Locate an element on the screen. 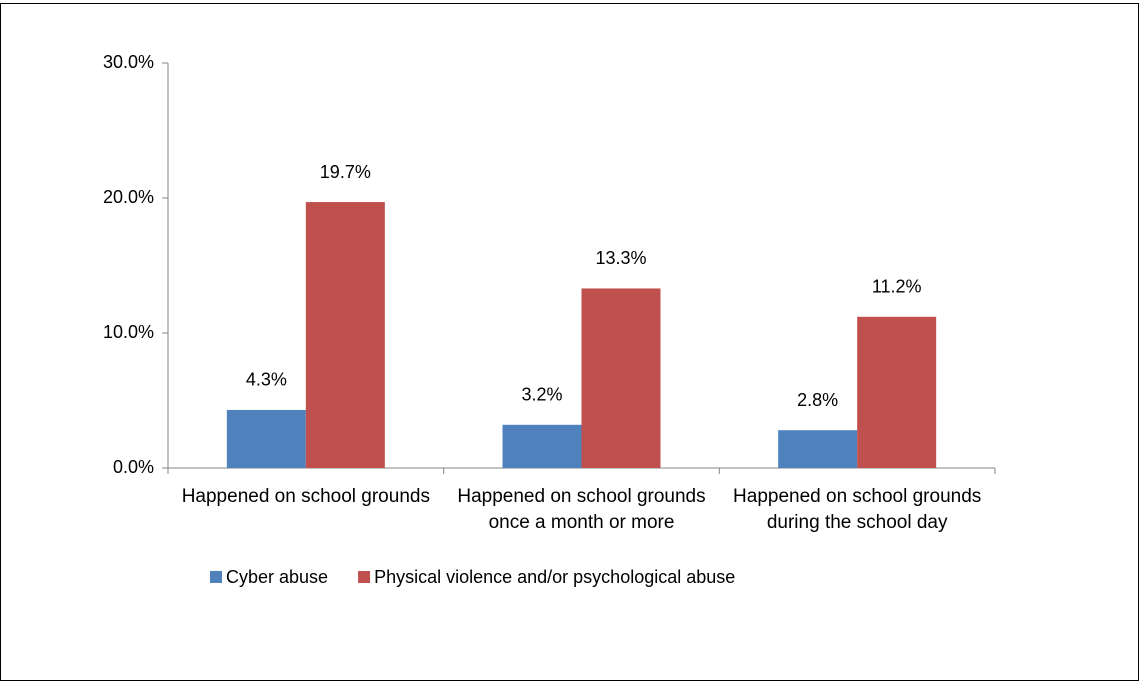 The image size is (1139, 681). value-label: 19.7% is located at coordinates (345, 172).